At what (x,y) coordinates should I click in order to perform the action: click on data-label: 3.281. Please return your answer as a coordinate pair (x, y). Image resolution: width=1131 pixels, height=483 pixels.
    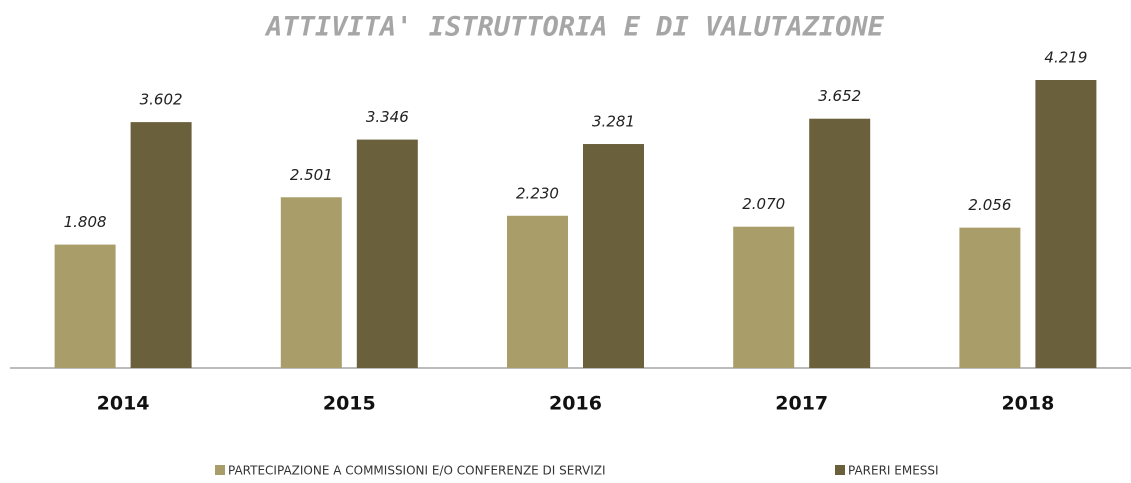
    Looking at the image, I should click on (613, 122).